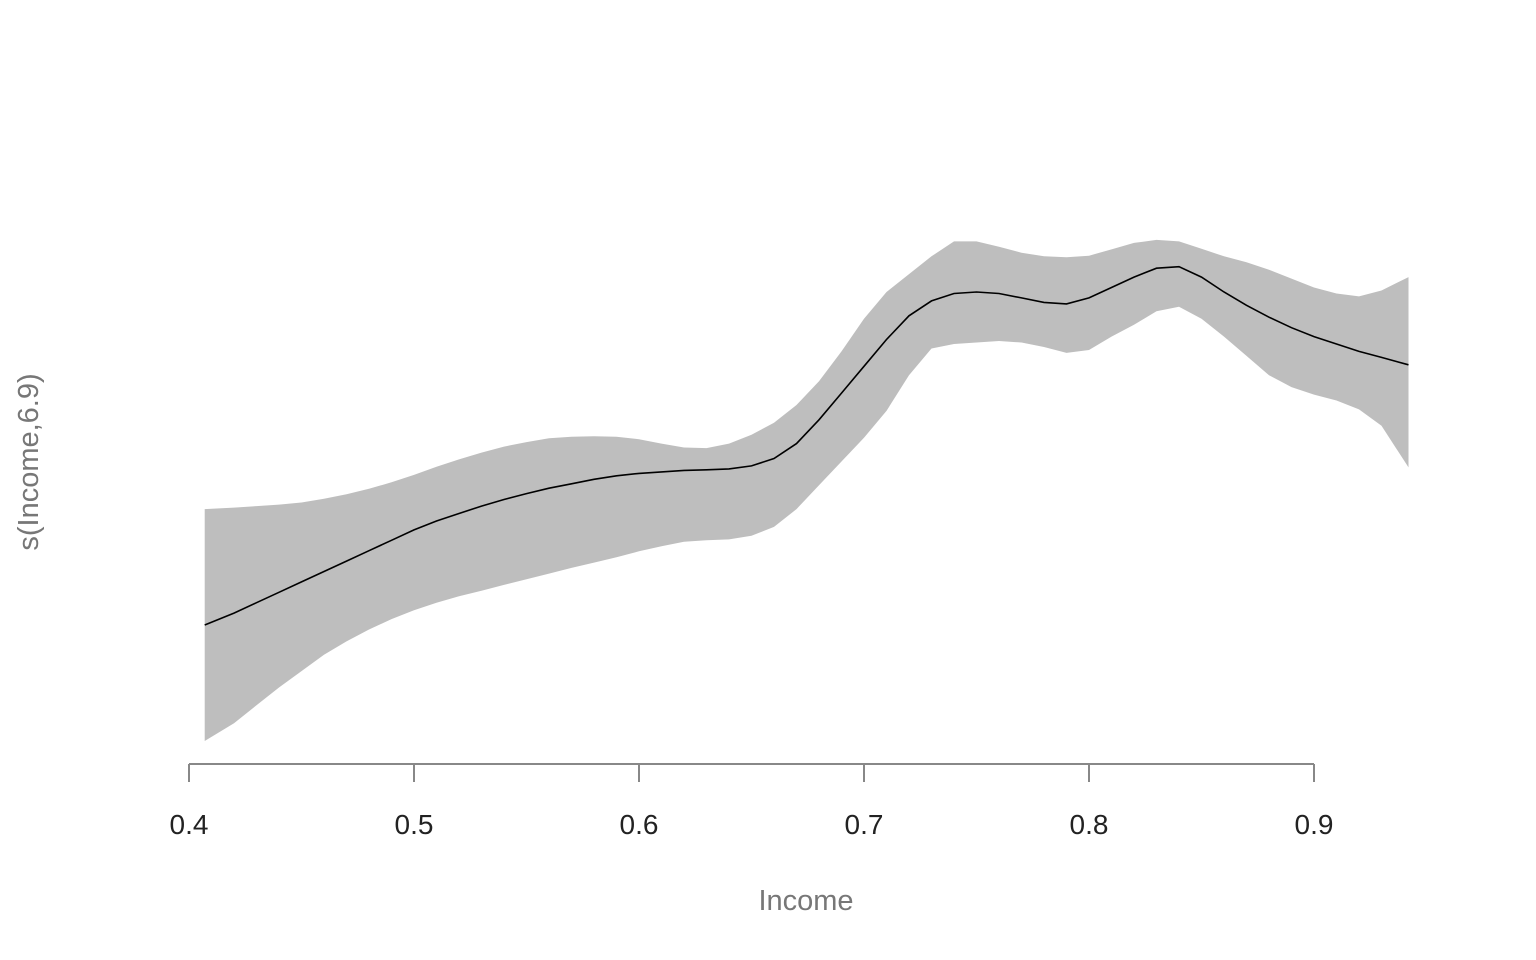 The width and height of the screenshot is (1536, 960). Describe the element at coordinates (189, 824) in the screenshot. I see `x-tick-label: 0.4` at that location.